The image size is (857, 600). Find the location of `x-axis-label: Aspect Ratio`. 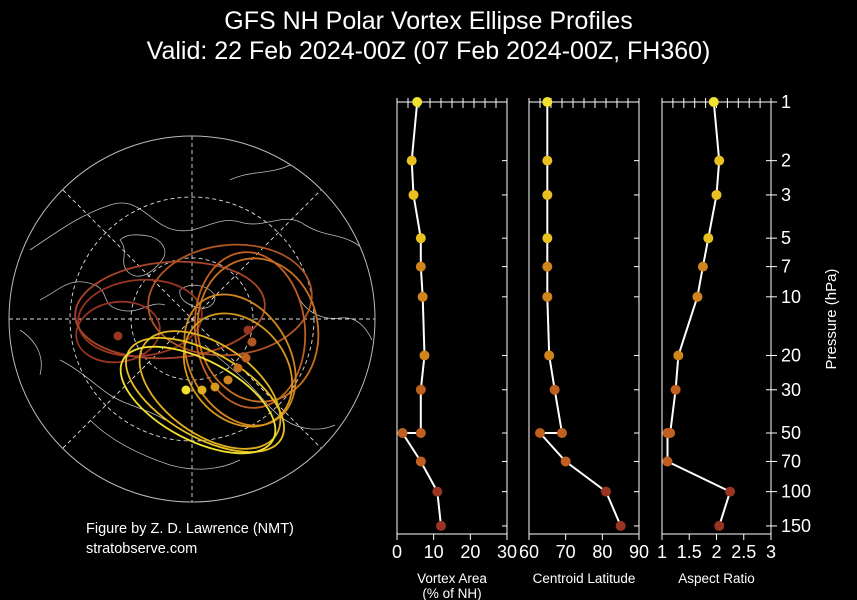

x-axis-label: Aspect Ratio is located at coordinates (716, 578).